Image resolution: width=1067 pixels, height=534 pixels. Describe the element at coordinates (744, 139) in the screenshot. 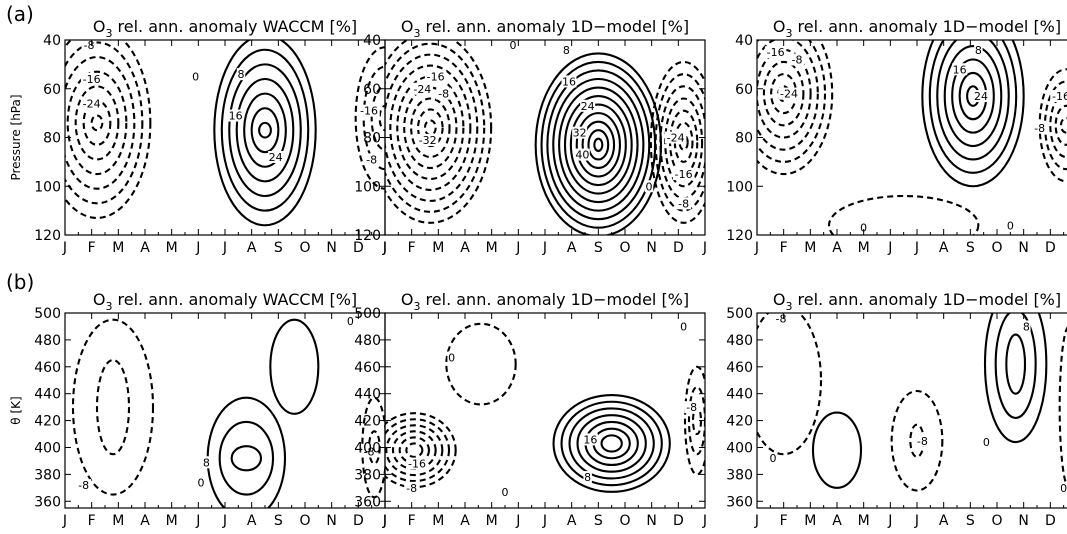

I see `y-tick-label: 80` at that location.